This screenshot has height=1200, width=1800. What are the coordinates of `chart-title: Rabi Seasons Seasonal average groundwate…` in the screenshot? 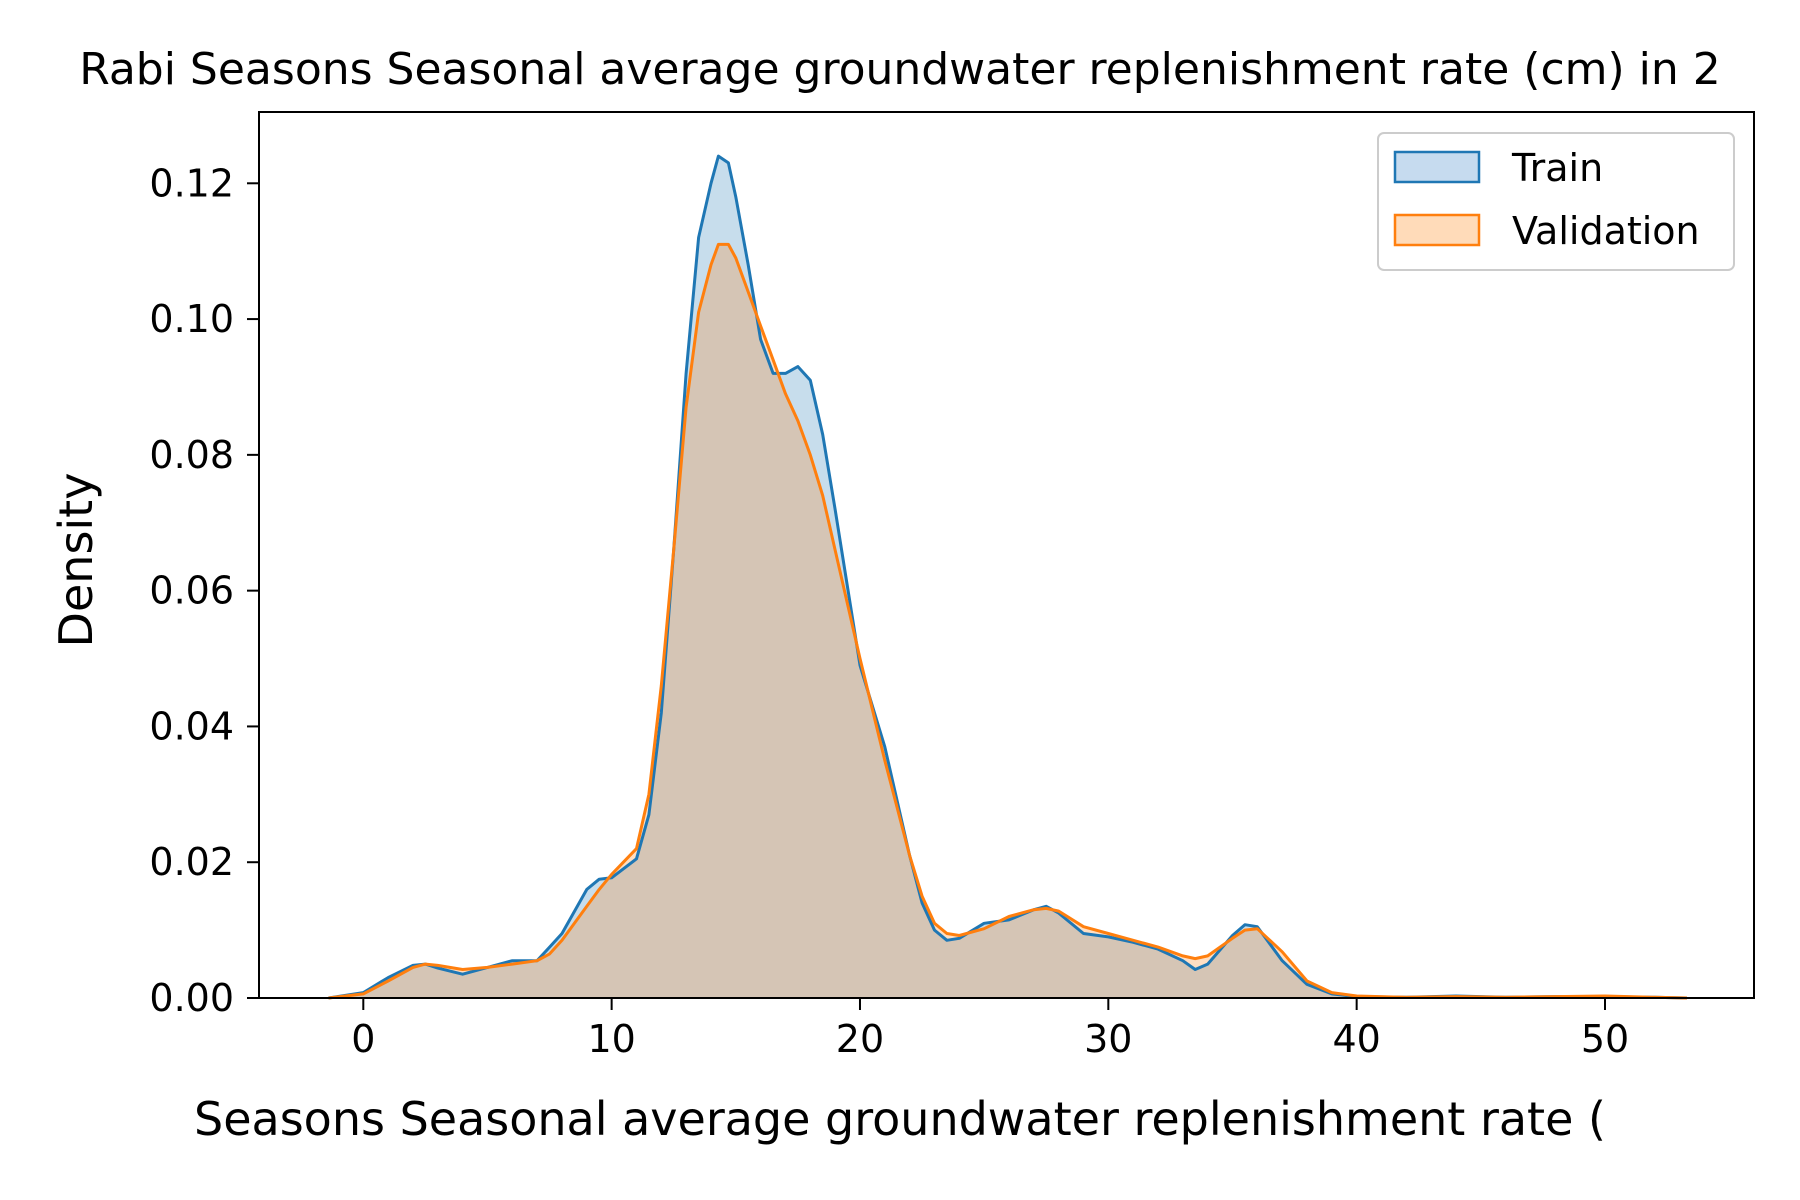 It's located at (900, 69).